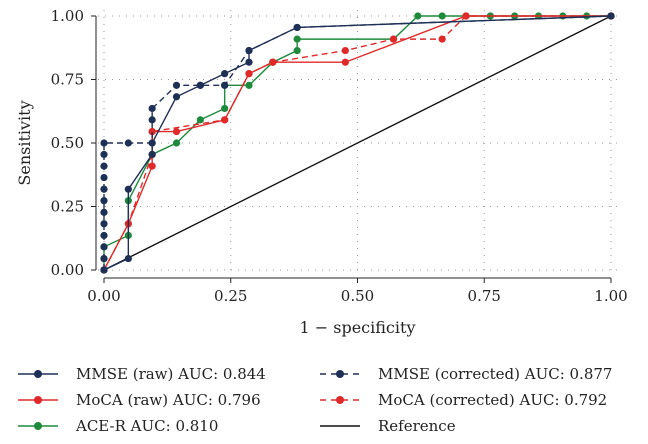 This screenshot has height=444, width=648. What do you see at coordinates (67, 80) in the screenshot?
I see `y-tick-label: 0.75` at bounding box center [67, 80].